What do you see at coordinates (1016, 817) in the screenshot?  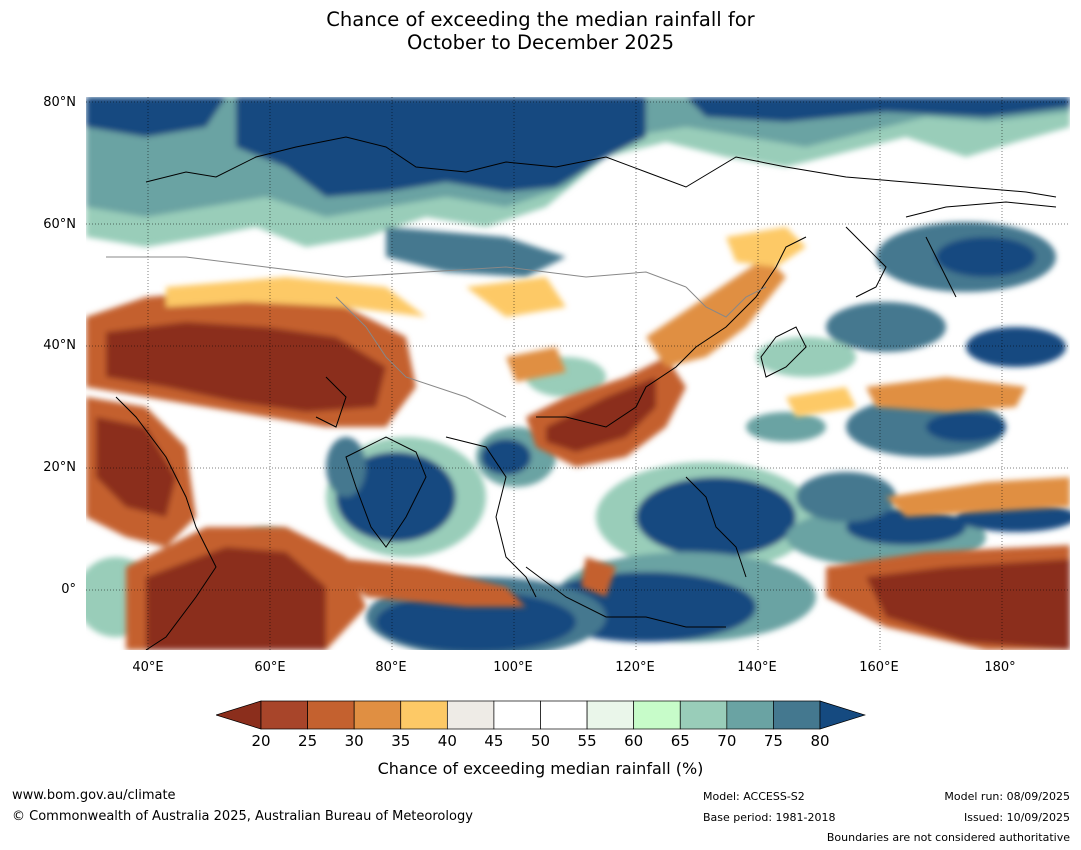 I see `footer-issued: Issued: 10/09/2025` at bounding box center [1016, 817].